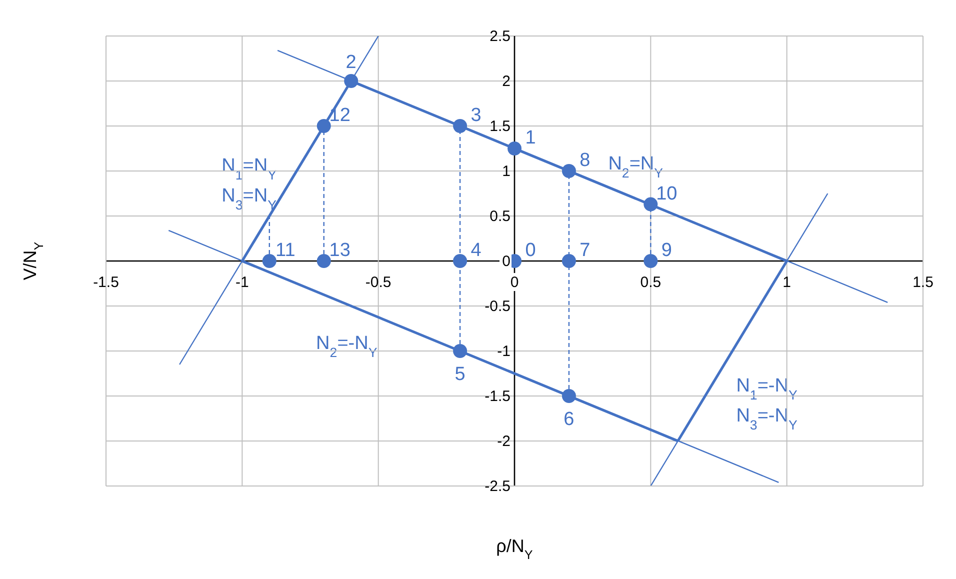 The width and height of the screenshot is (956, 579). Describe the element at coordinates (506, 261) in the screenshot. I see `y-tick-label: 0` at that location.